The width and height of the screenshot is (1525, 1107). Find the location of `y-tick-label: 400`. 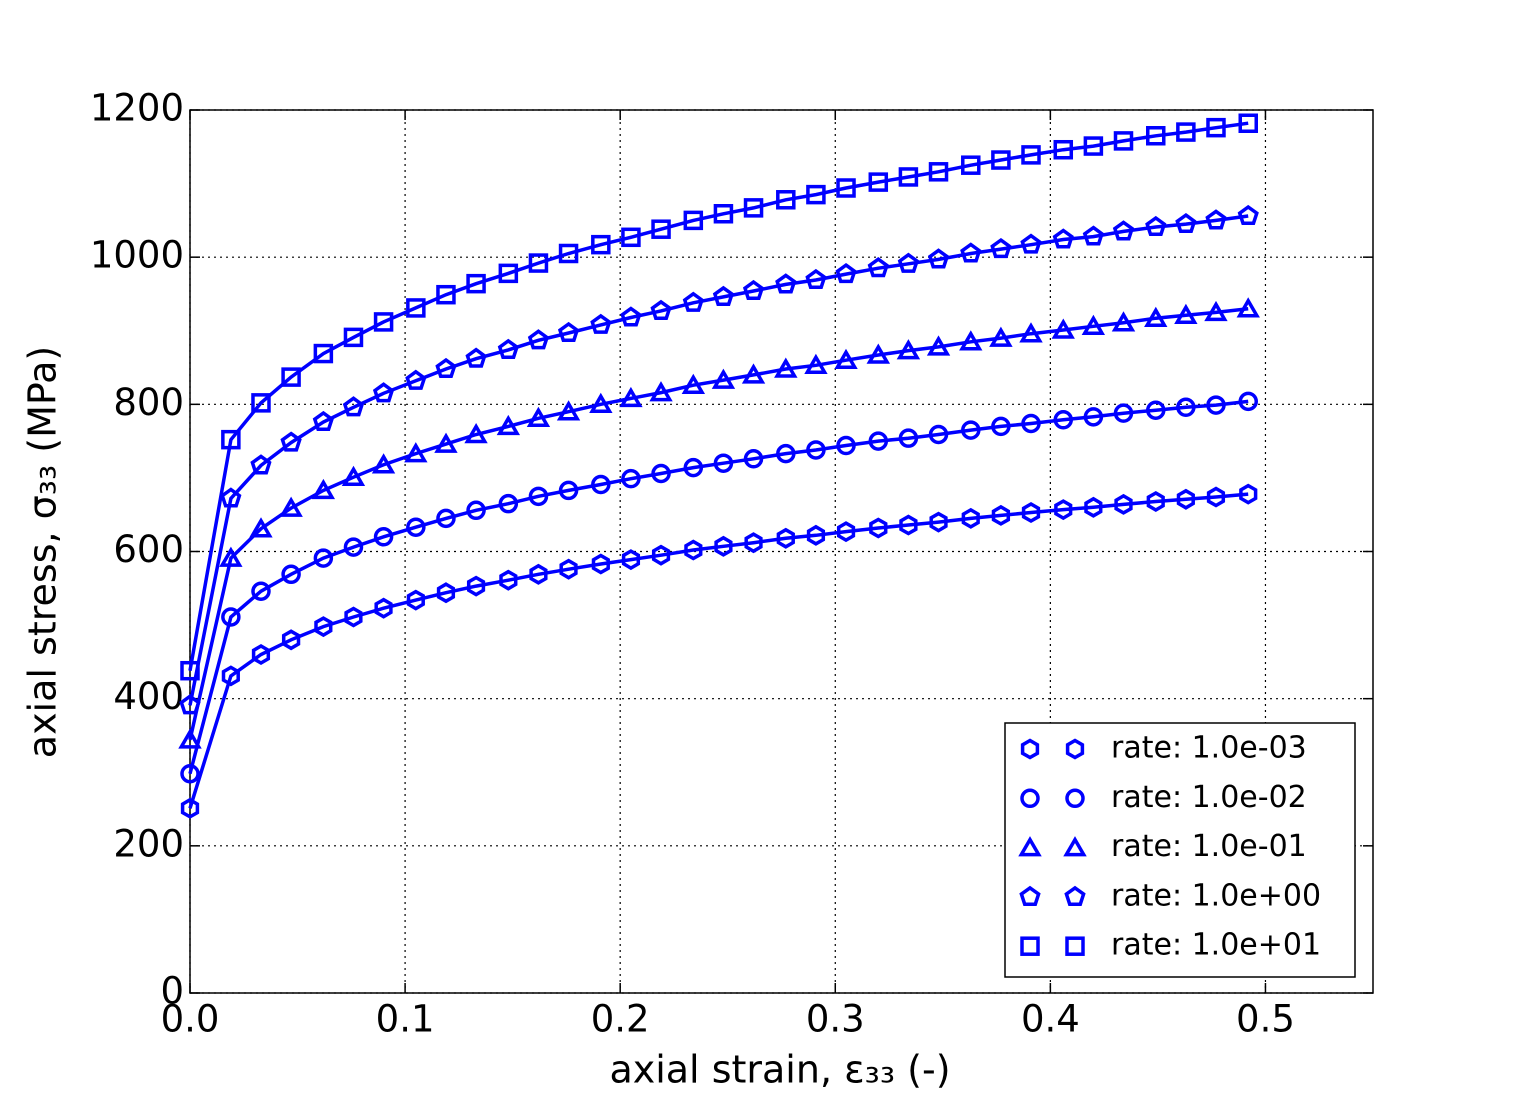

y-tick-label: 400 is located at coordinates (148, 696).